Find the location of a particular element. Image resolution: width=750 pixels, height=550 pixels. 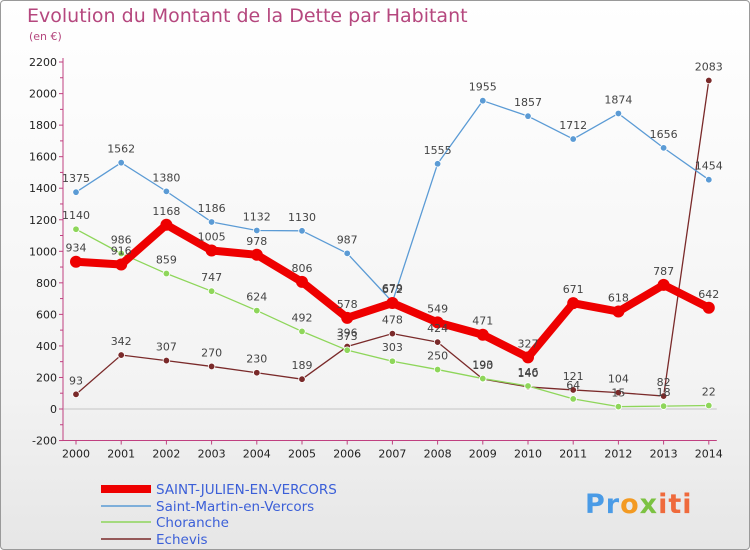

data-label: 1168 is located at coordinates (166, 211).